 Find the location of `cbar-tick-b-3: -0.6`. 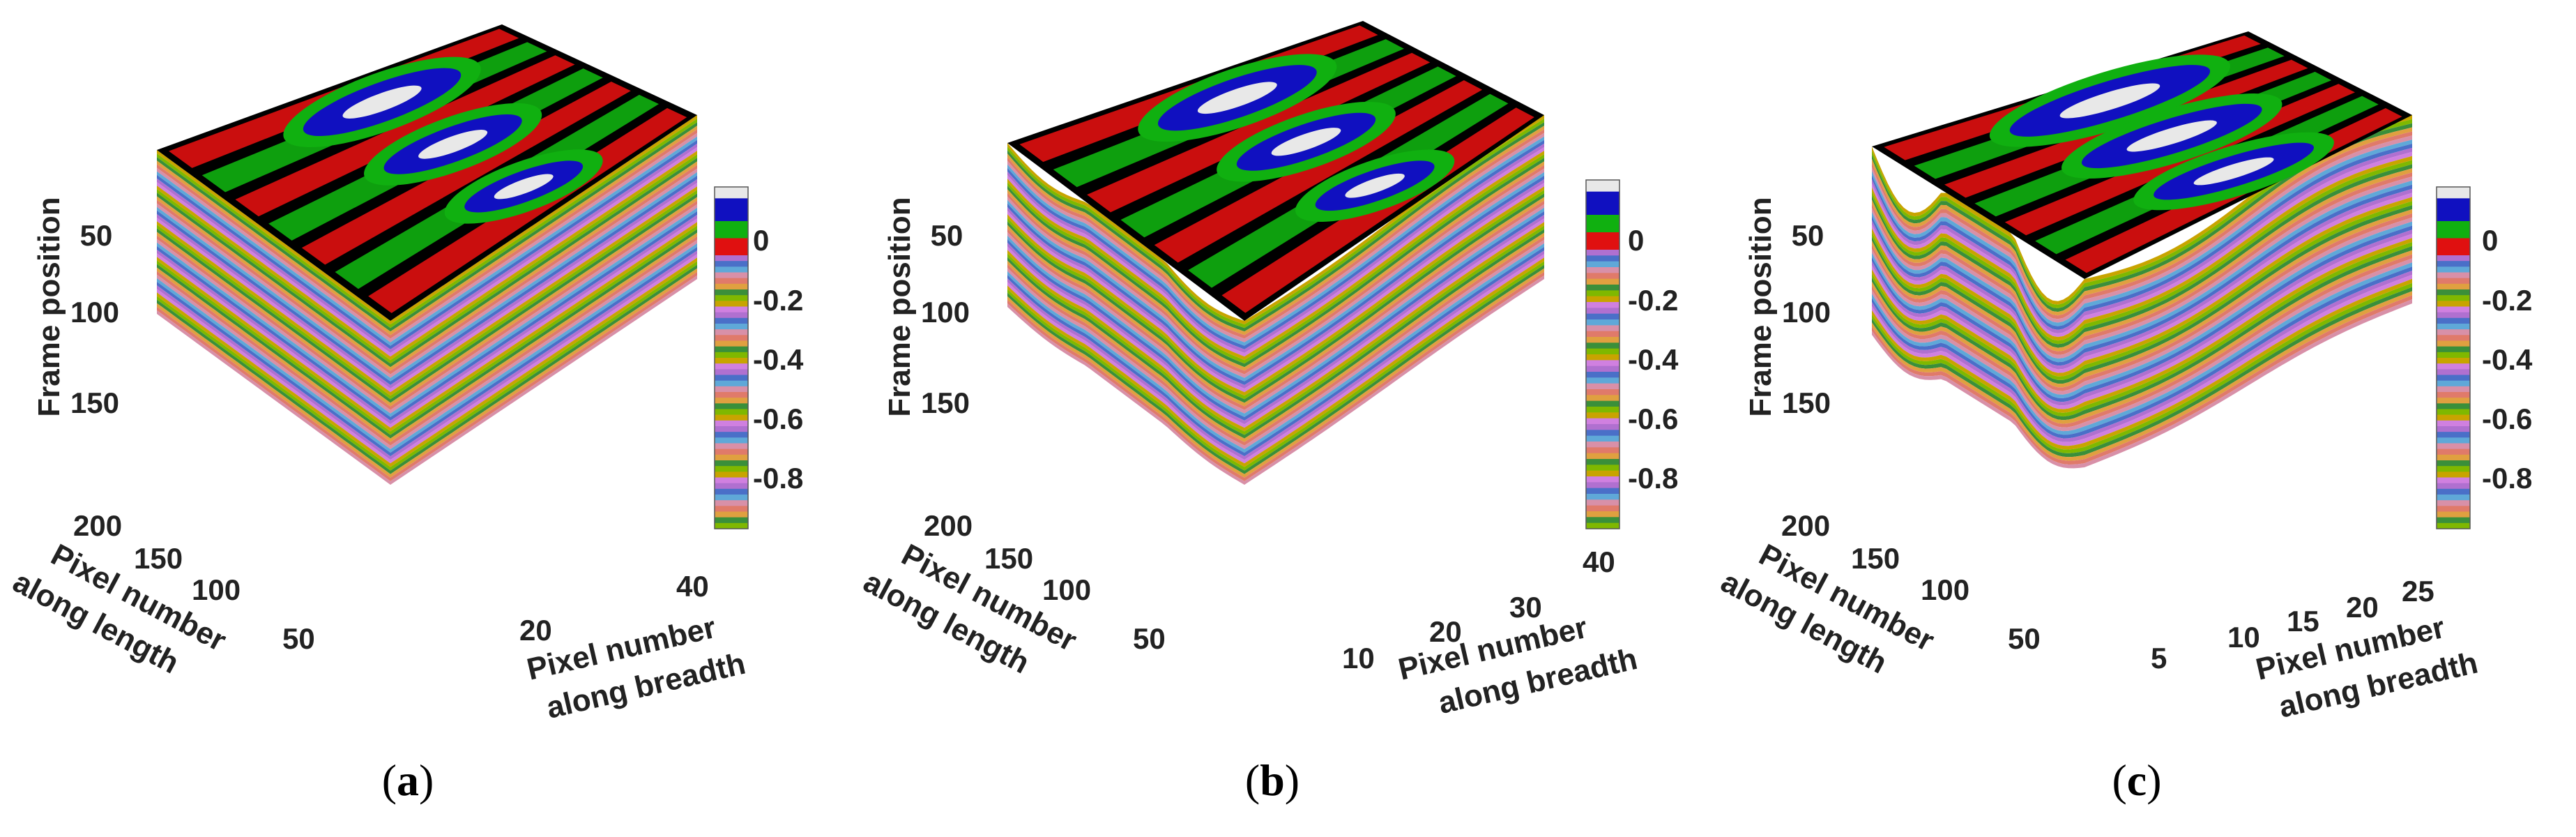

cbar-tick-b-3: -0.6 is located at coordinates (1653, 418).